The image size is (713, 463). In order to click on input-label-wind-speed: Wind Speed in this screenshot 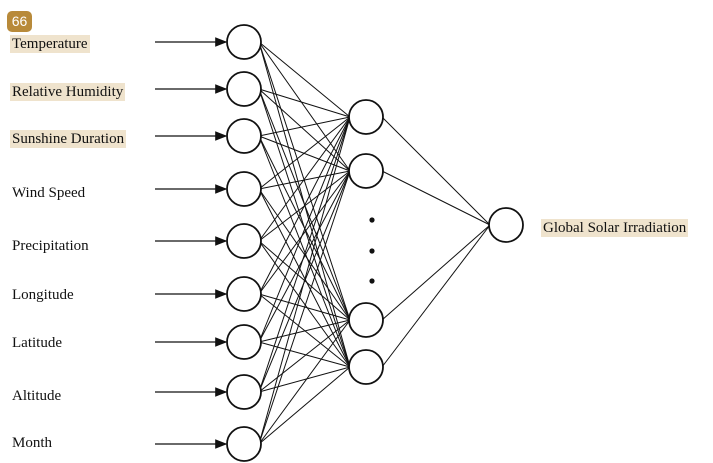, I will do `click(49, 193)`.